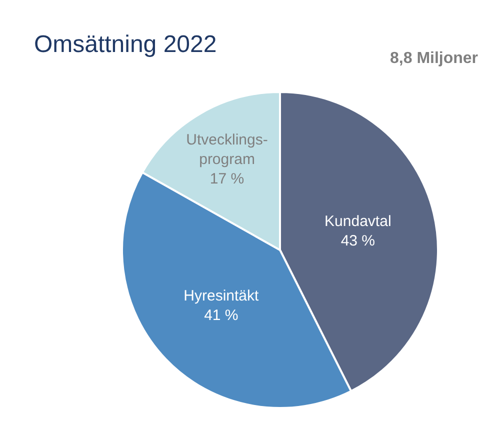 The image size is (485, 435). What do you see at coordinates (227, 179) in the screenshot?
I see `data-label: 17 %` at bounding box center [227, 179].